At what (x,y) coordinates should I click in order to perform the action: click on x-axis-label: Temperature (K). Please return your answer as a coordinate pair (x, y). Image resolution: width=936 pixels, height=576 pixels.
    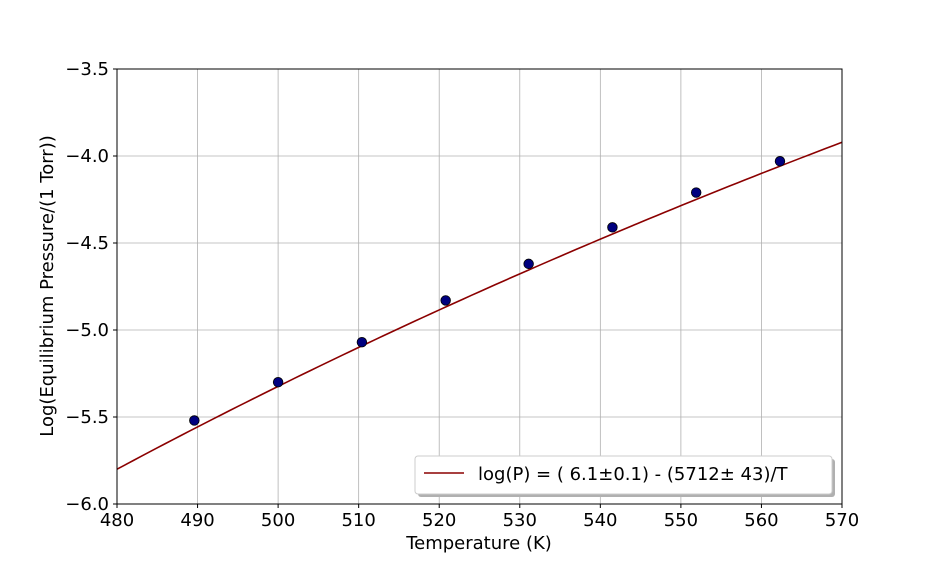
    Looking at the image, I should click on (478, 543).